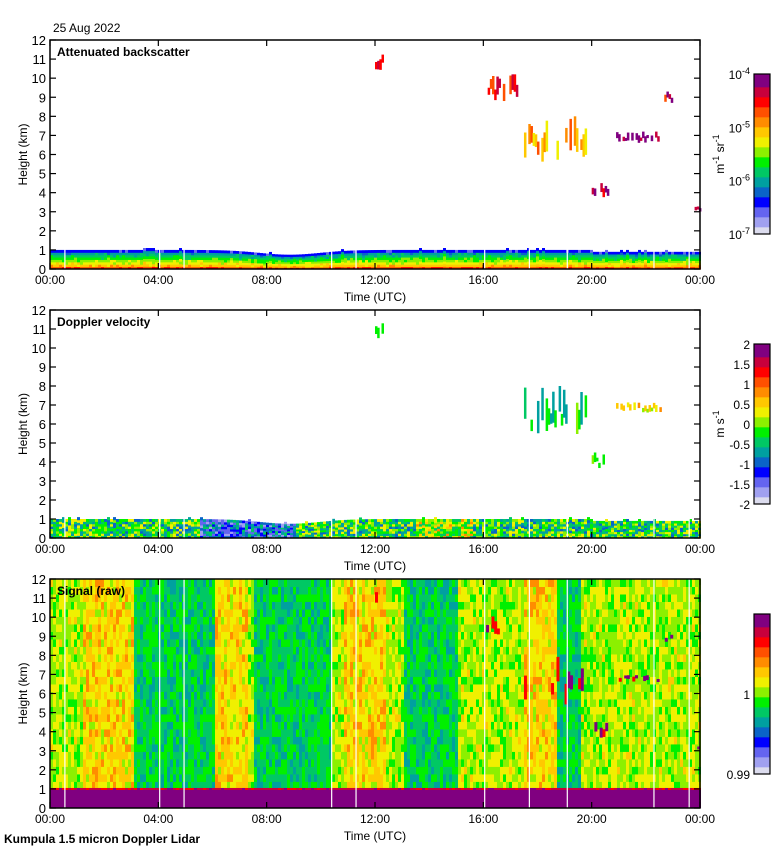 This screenshot has width=780, height=850. What do you see at coordinates (700, 549) in the screenshot?
I see `x-tick-label: 00:00` at bounding box center [700, 549].